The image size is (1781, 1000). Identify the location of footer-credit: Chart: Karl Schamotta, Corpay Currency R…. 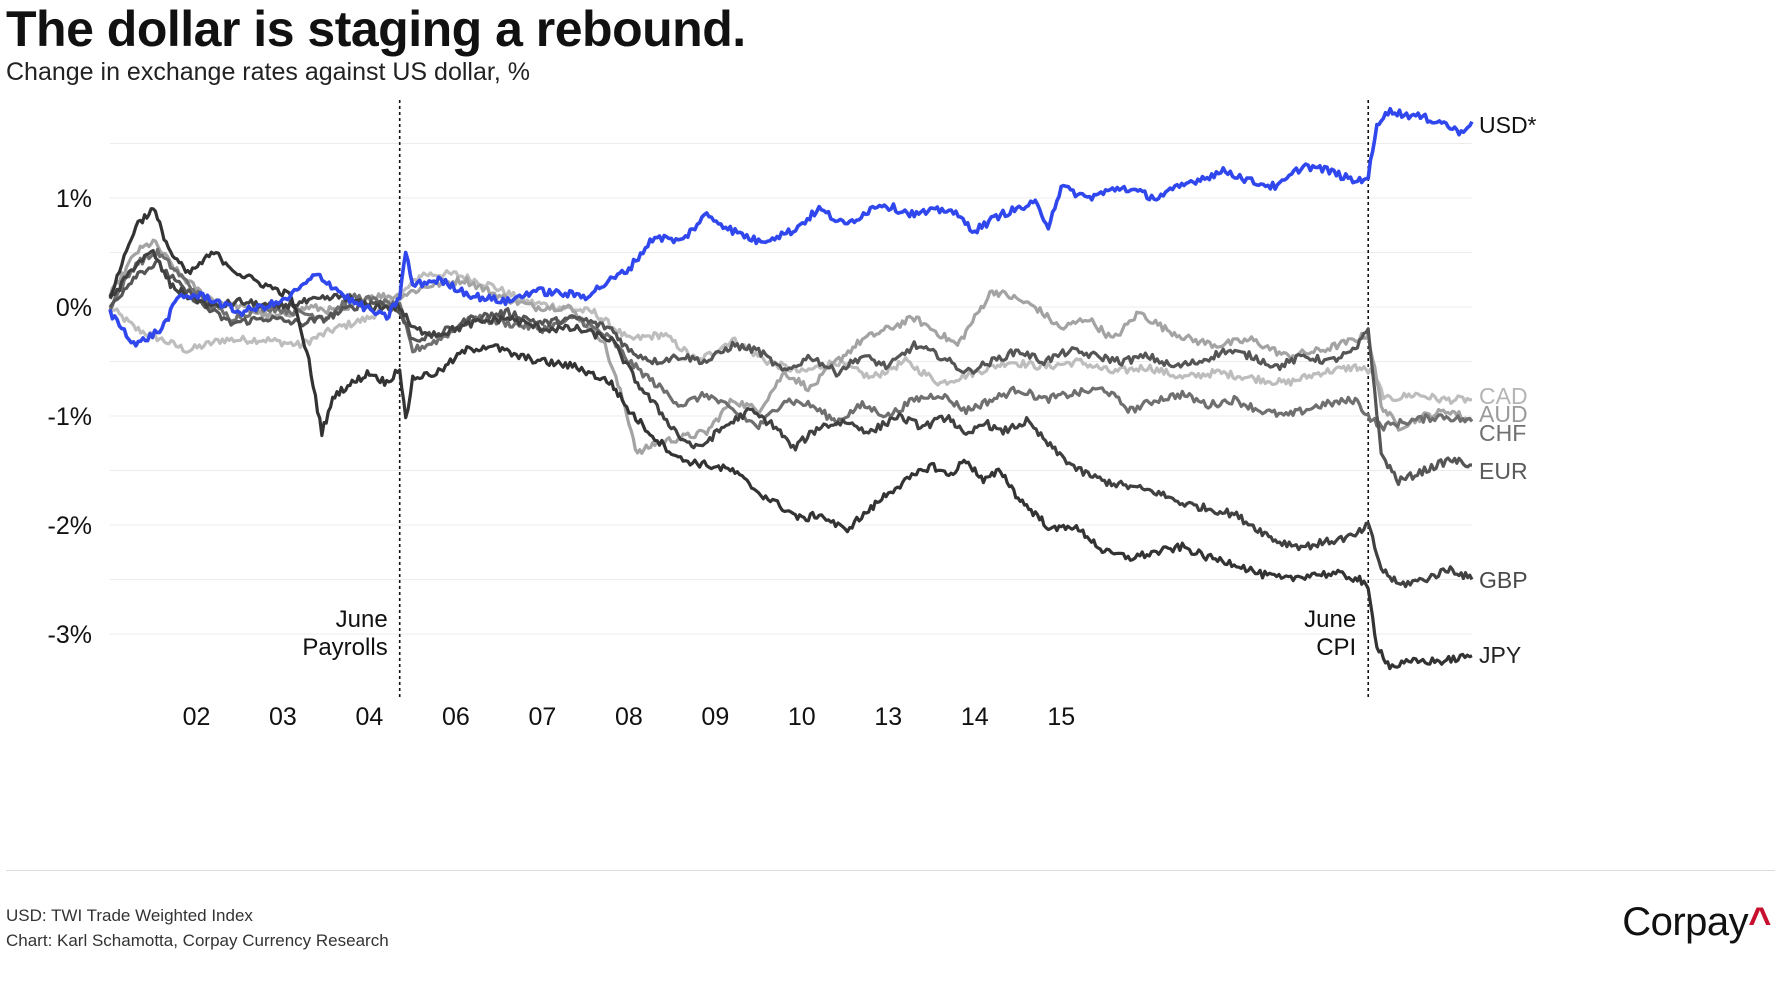
(197, 940).